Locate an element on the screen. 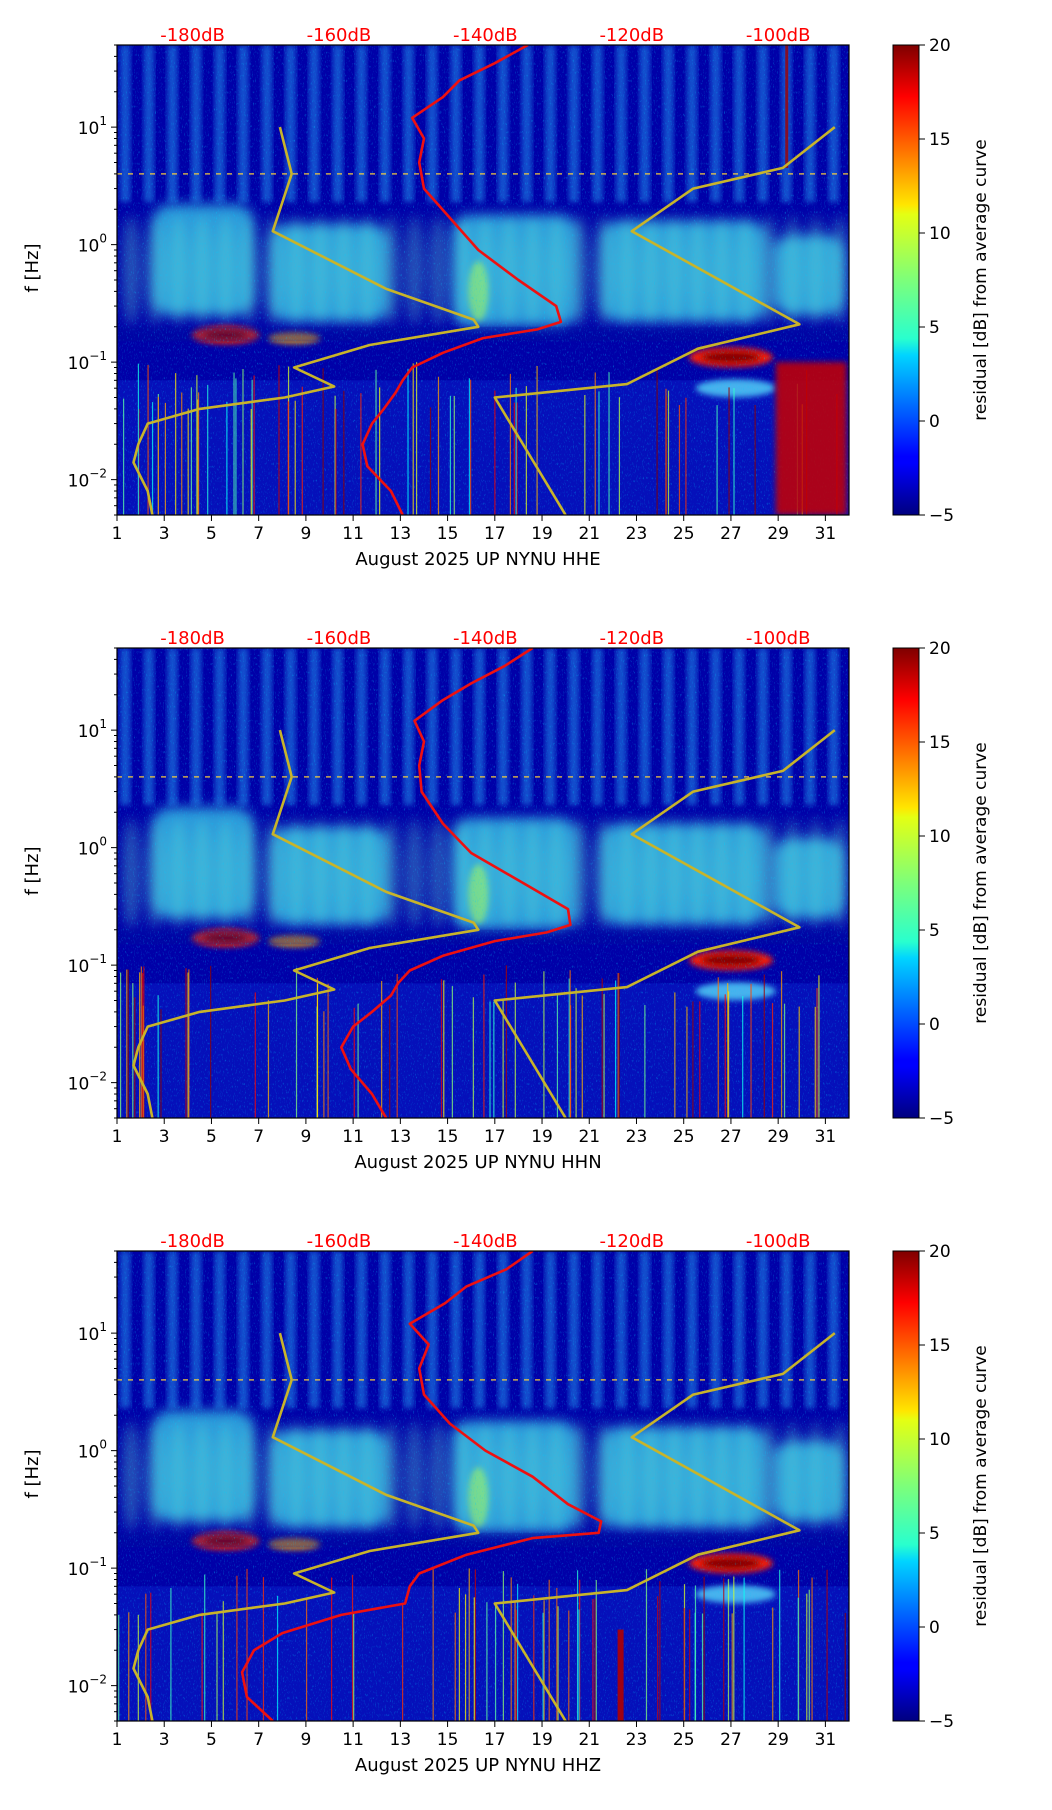  colorbar-gradient is located at coordinates (906, 883).